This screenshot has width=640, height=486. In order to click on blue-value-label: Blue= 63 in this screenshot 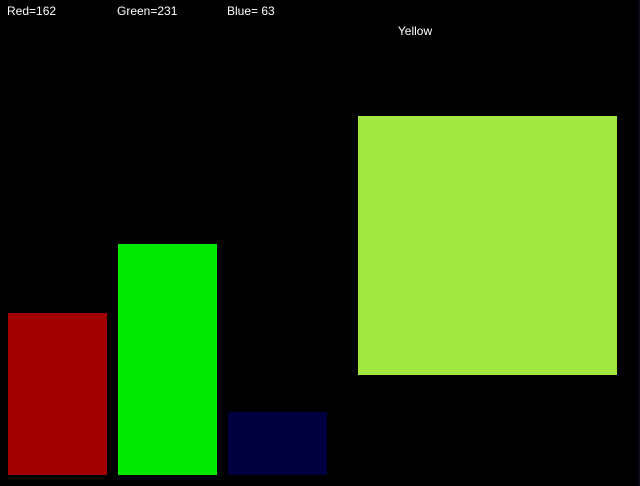, I will do `click(251, 11)`.